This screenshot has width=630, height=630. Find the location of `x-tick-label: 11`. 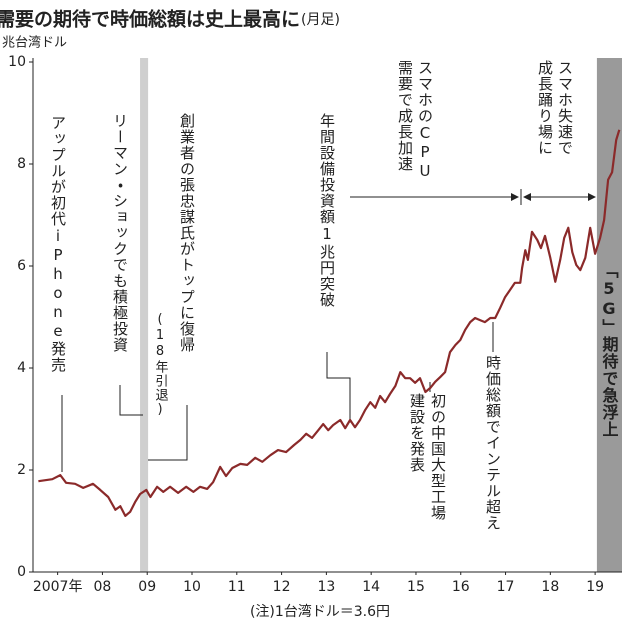

x-tick-label: 11 is located at coordinates (237, 587).